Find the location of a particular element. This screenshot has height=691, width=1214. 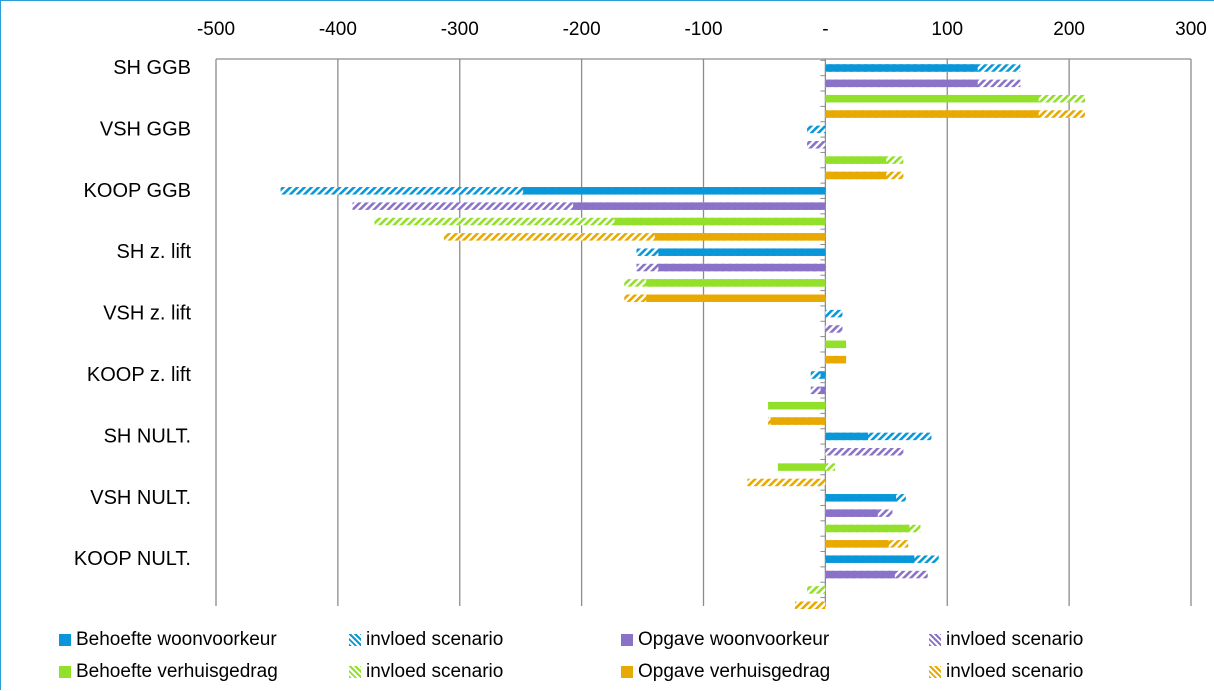

x-tick-label: -300 is located at coordinates (460, 29).